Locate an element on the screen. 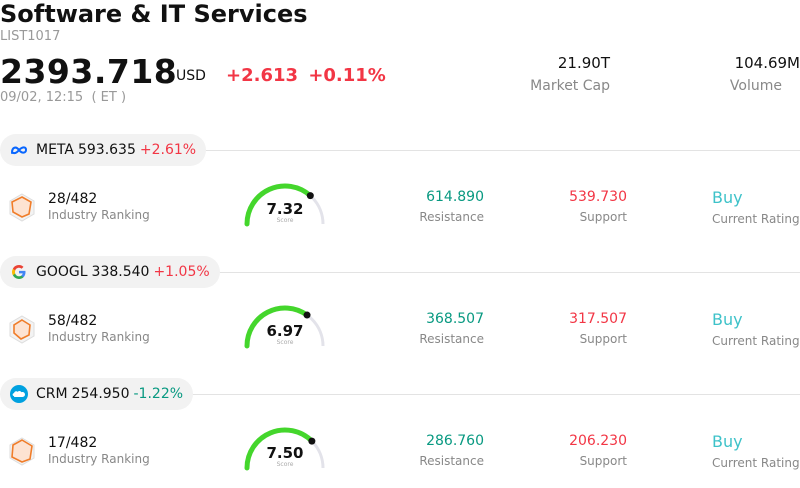 The image size is (800, 488). support-value: 206.230 is located at coordinates (598, 441).